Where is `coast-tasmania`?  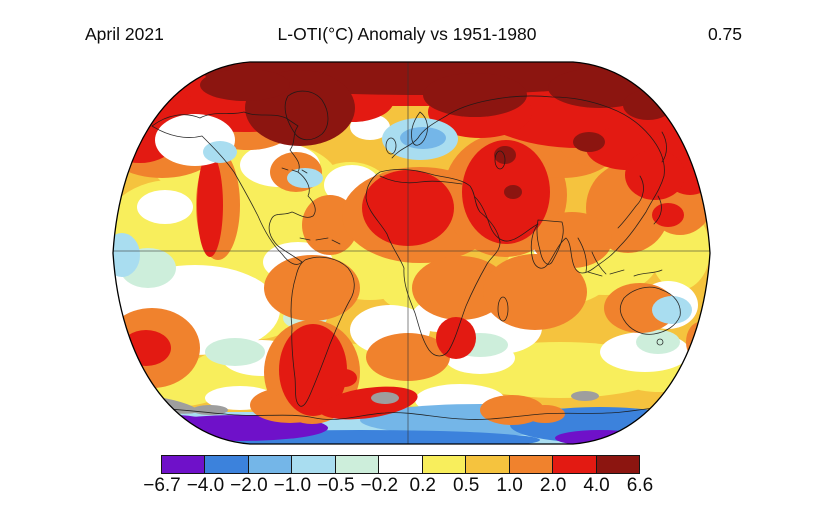
coast-tasmania is located at coordinates (660, 342).